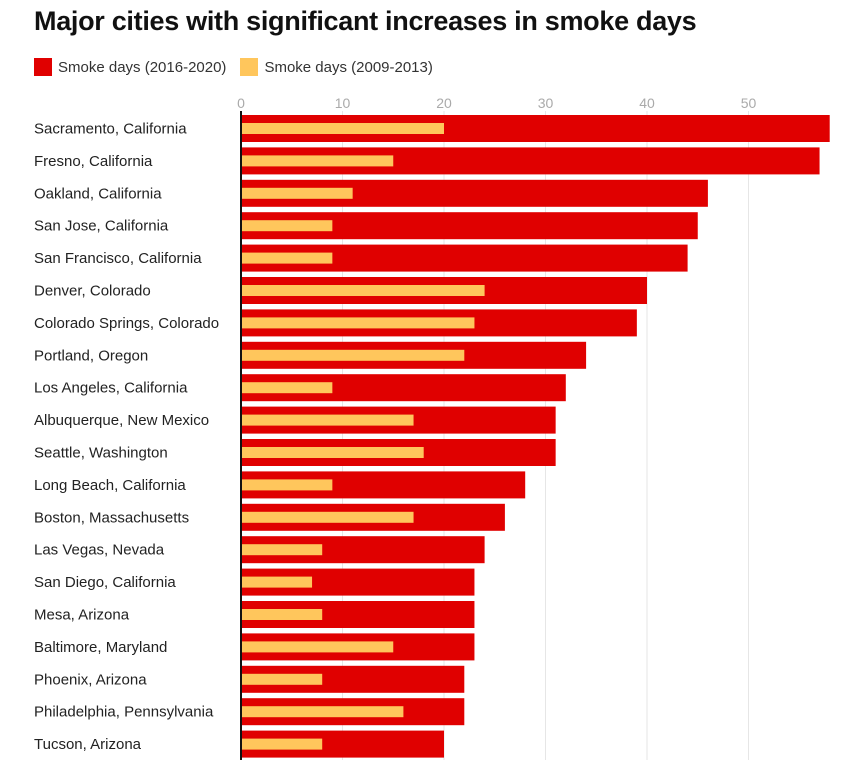  What do you see at coordinates (363, 290) in the screenshot?
I see `bar-past-denver-colorado` at bounding box center [363, 290].